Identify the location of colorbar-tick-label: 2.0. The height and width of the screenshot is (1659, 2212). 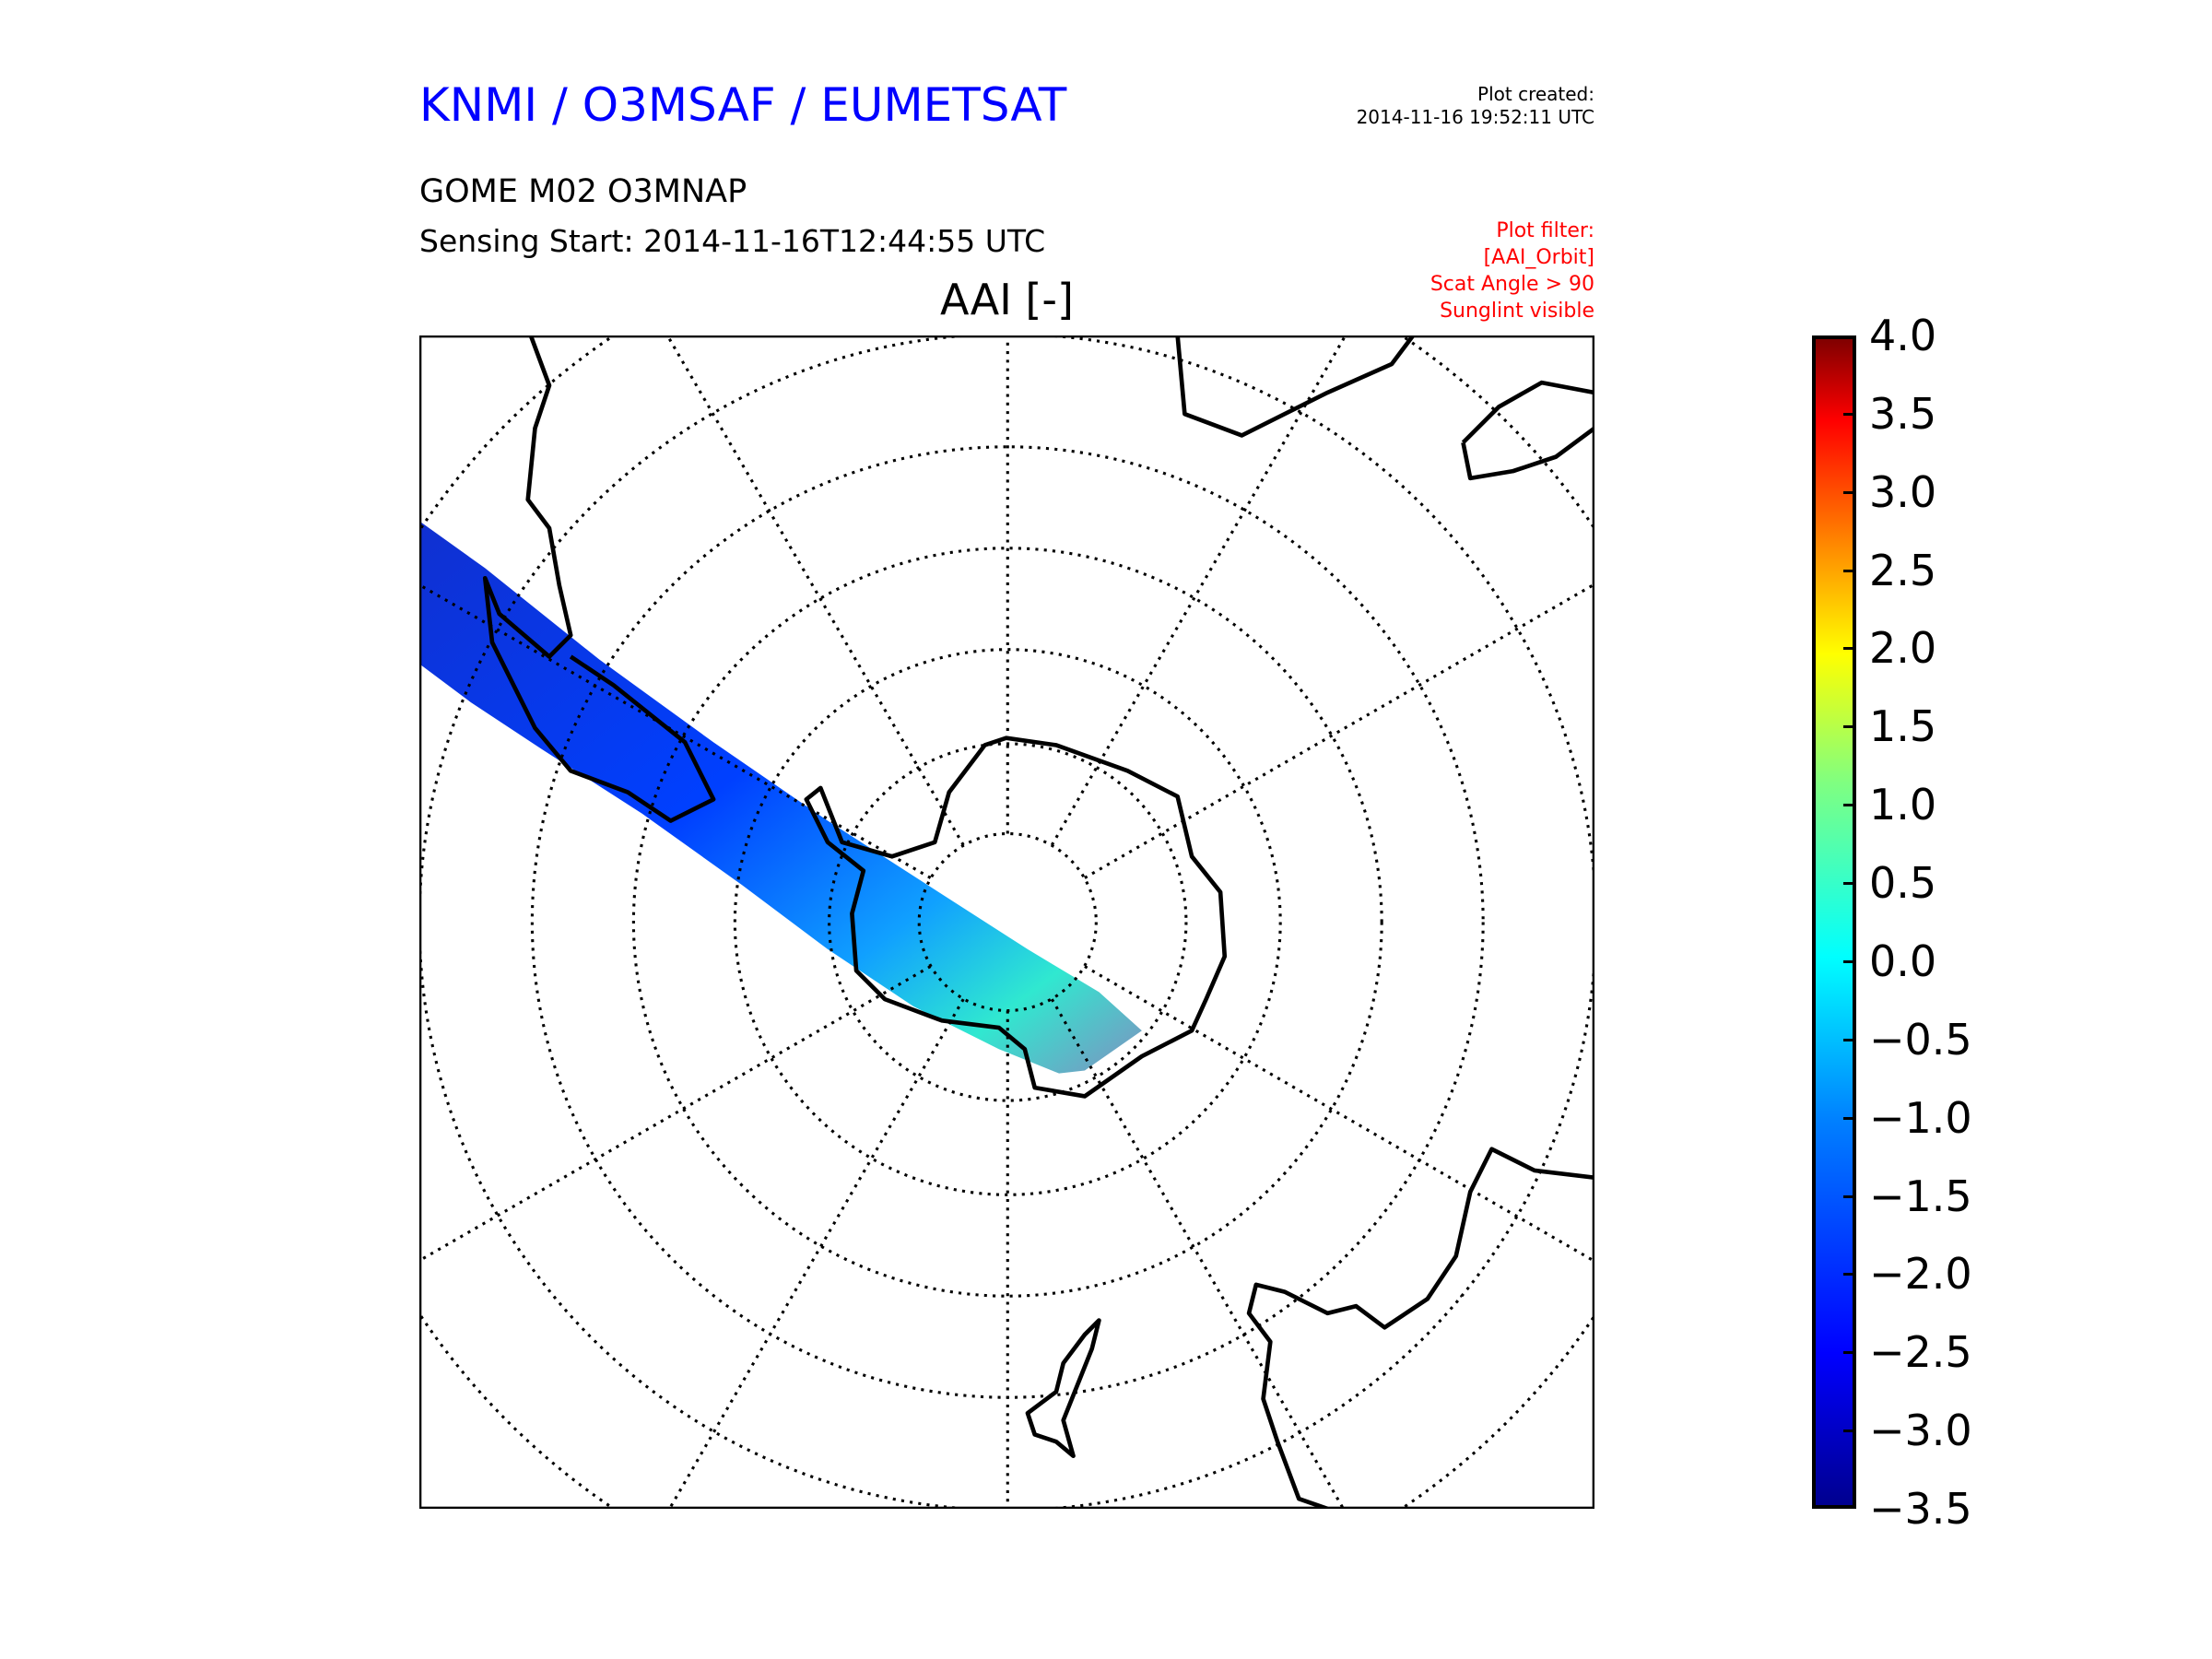
(1903, 648).